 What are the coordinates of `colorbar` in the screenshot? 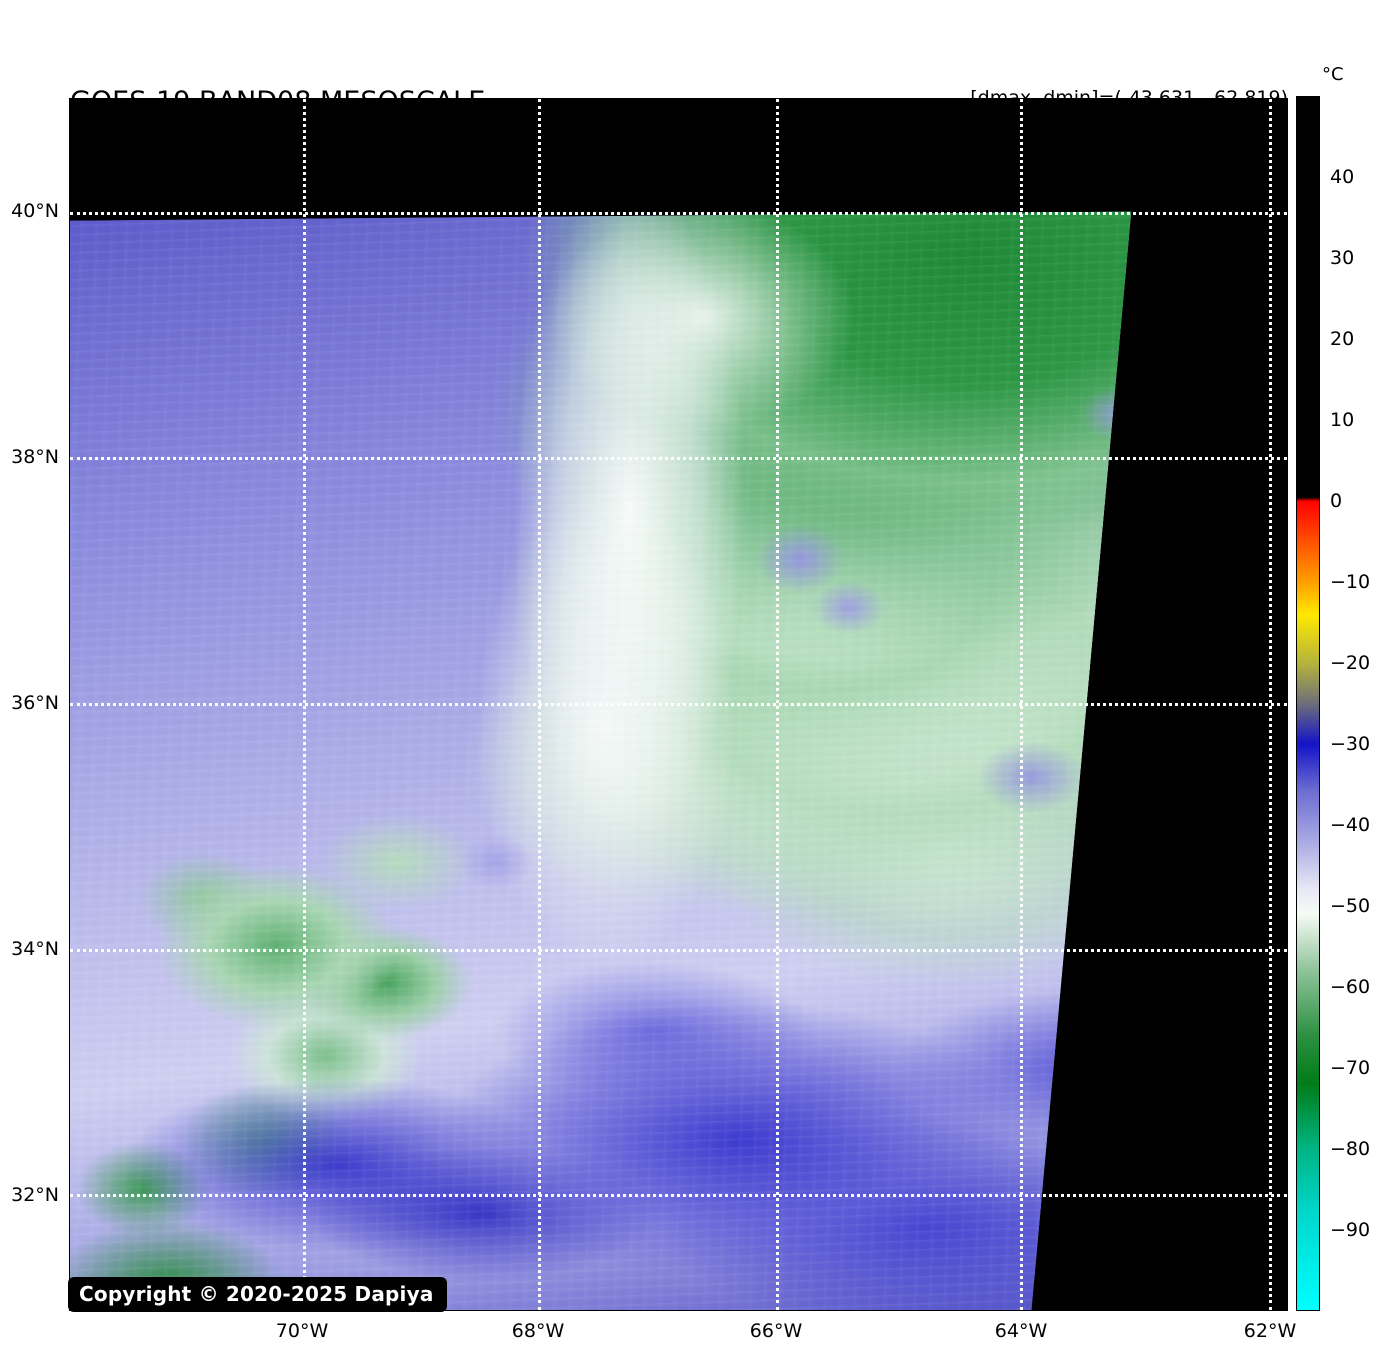 It's located at (1308, 703).